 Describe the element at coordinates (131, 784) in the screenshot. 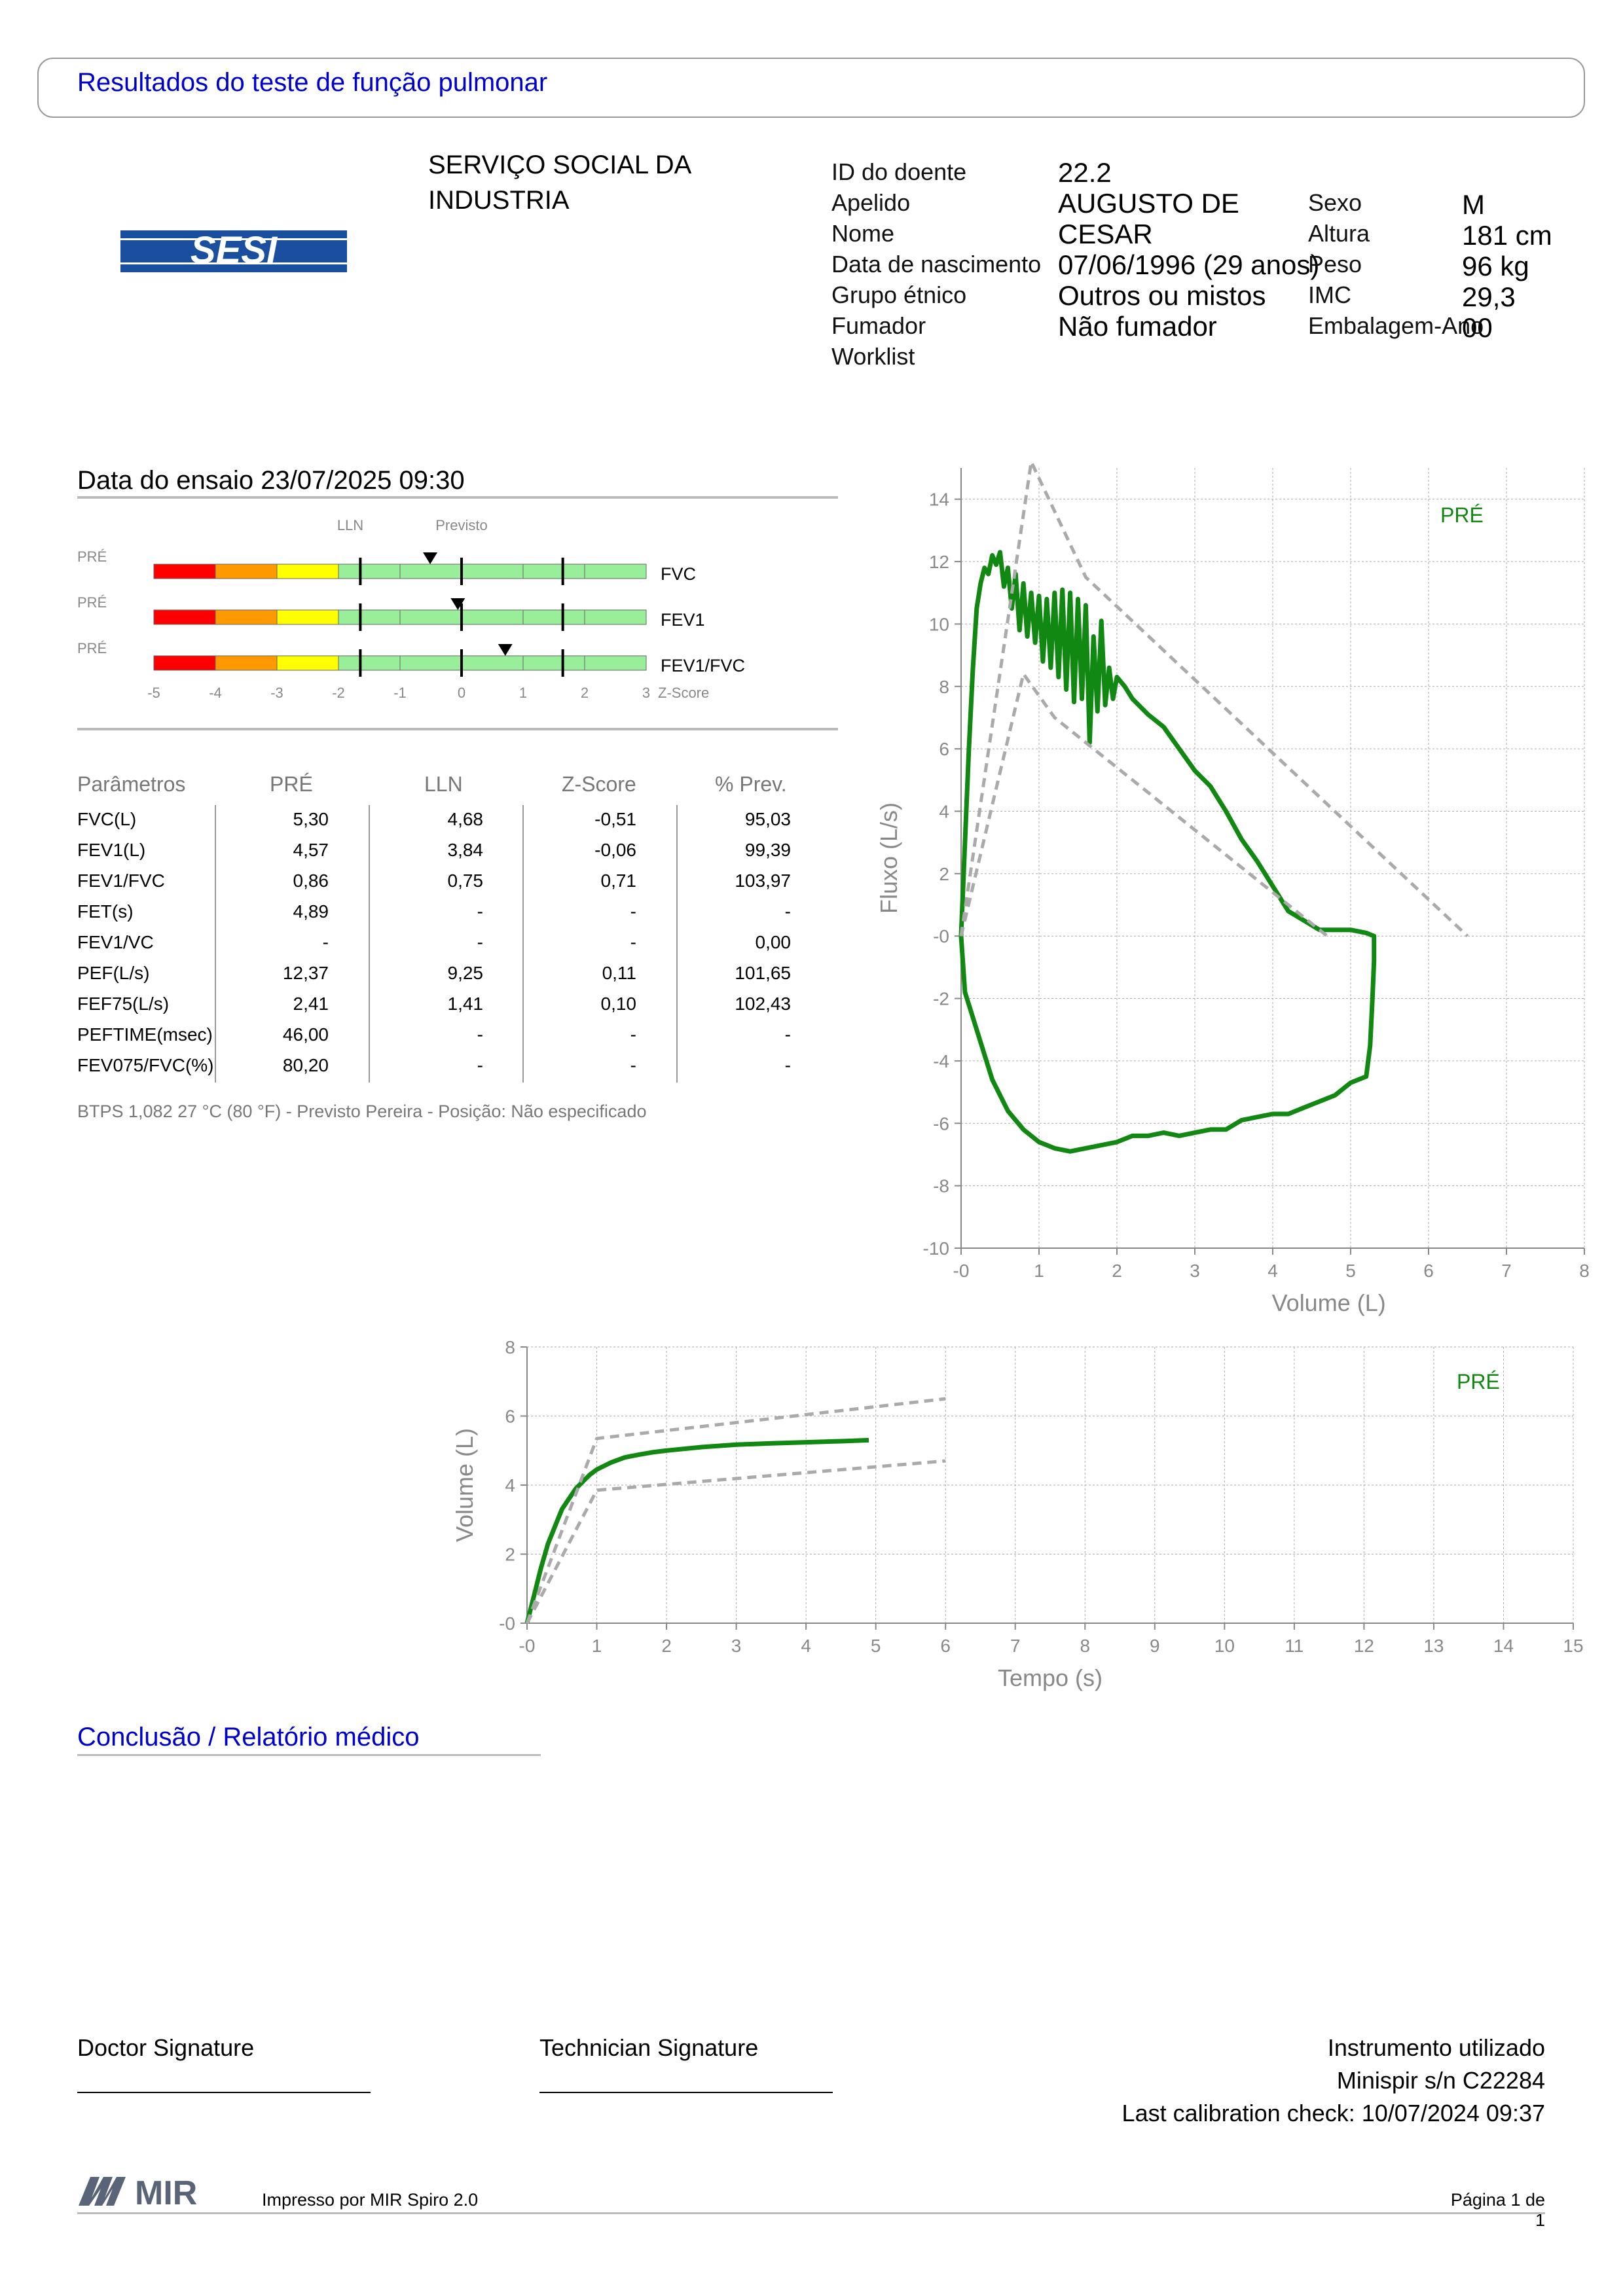

I see `col-header-params: Parâmetros` at that location.